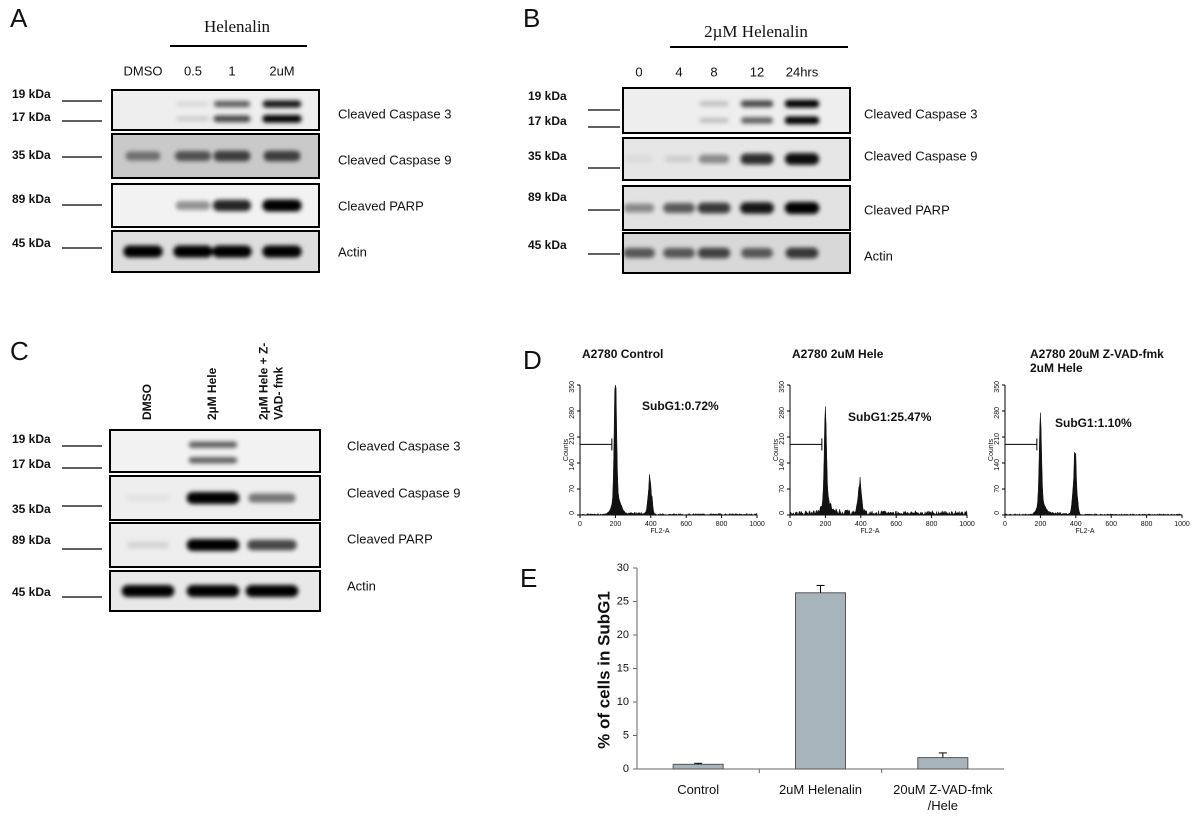  Describe the element at coordinates (212, 393) in the screenshot. I see `lane-label: 2µM Hele` at that location.